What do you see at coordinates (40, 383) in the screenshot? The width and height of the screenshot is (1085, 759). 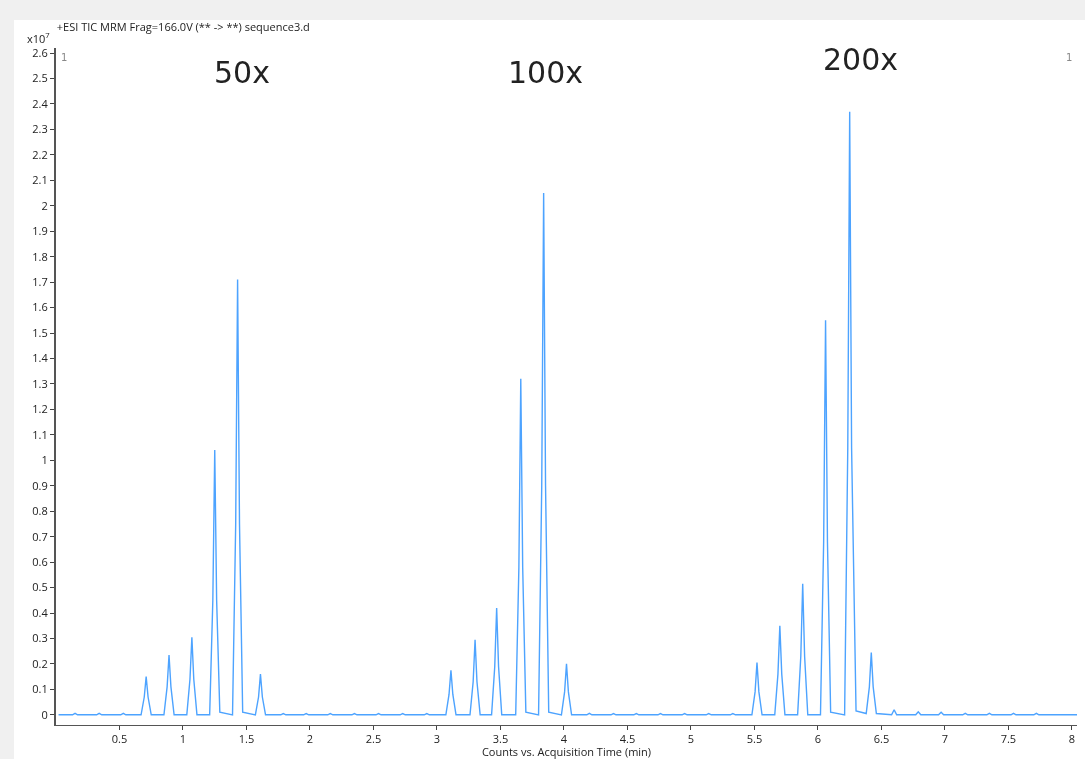 I see `y-tick-label: 1.3` at bounding box center [40, 383].